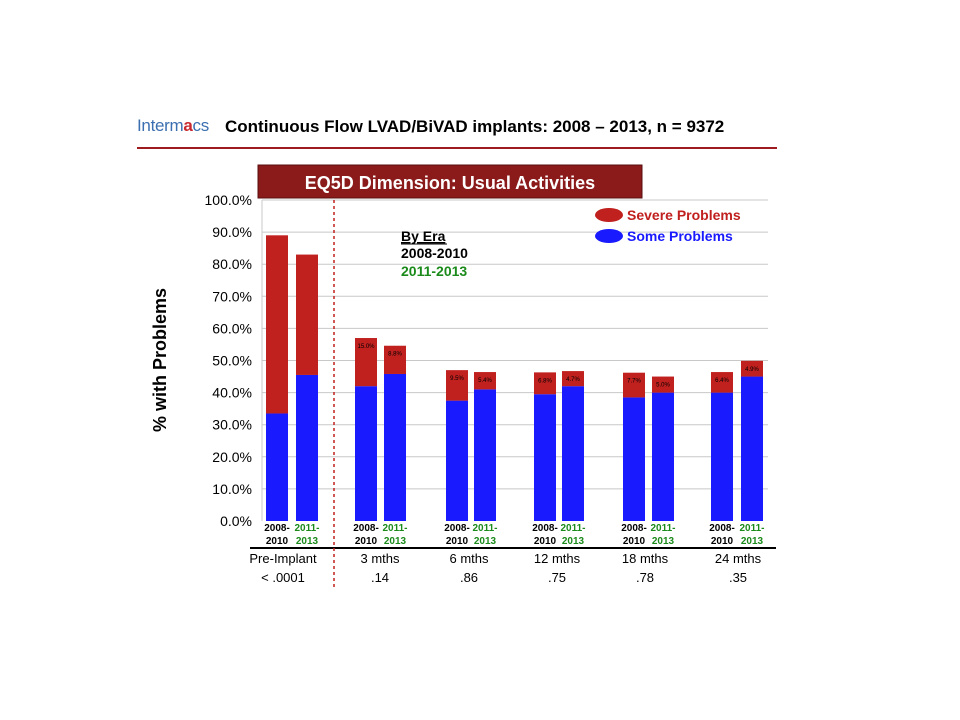 The width and height of the screenshot is (960, 720). I want to click on y-tick-label: 40.0%, so click(232, 393).